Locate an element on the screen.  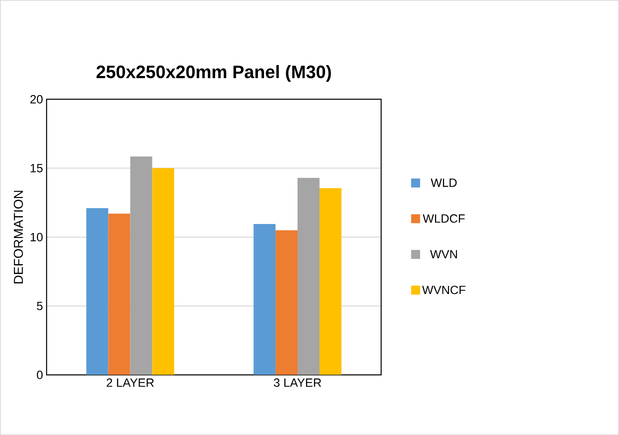
x-tick-label: 2 LAYER is located at coordinates (130, 382).